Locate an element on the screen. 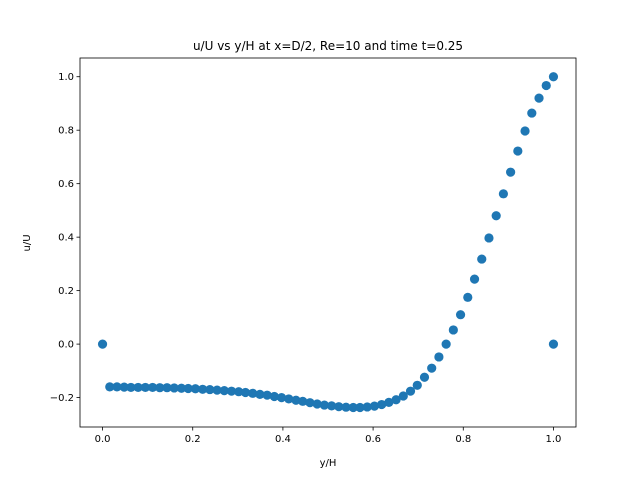  x-tick-label: 0.0 is located at coordinates (103, 439).